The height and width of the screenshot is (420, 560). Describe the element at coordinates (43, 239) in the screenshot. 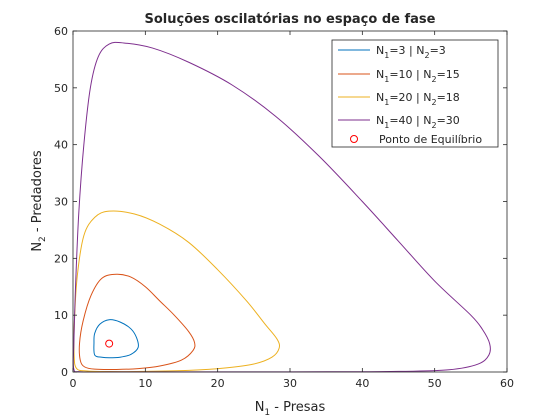

I see `y-axis-label-sub: 2` at that location.